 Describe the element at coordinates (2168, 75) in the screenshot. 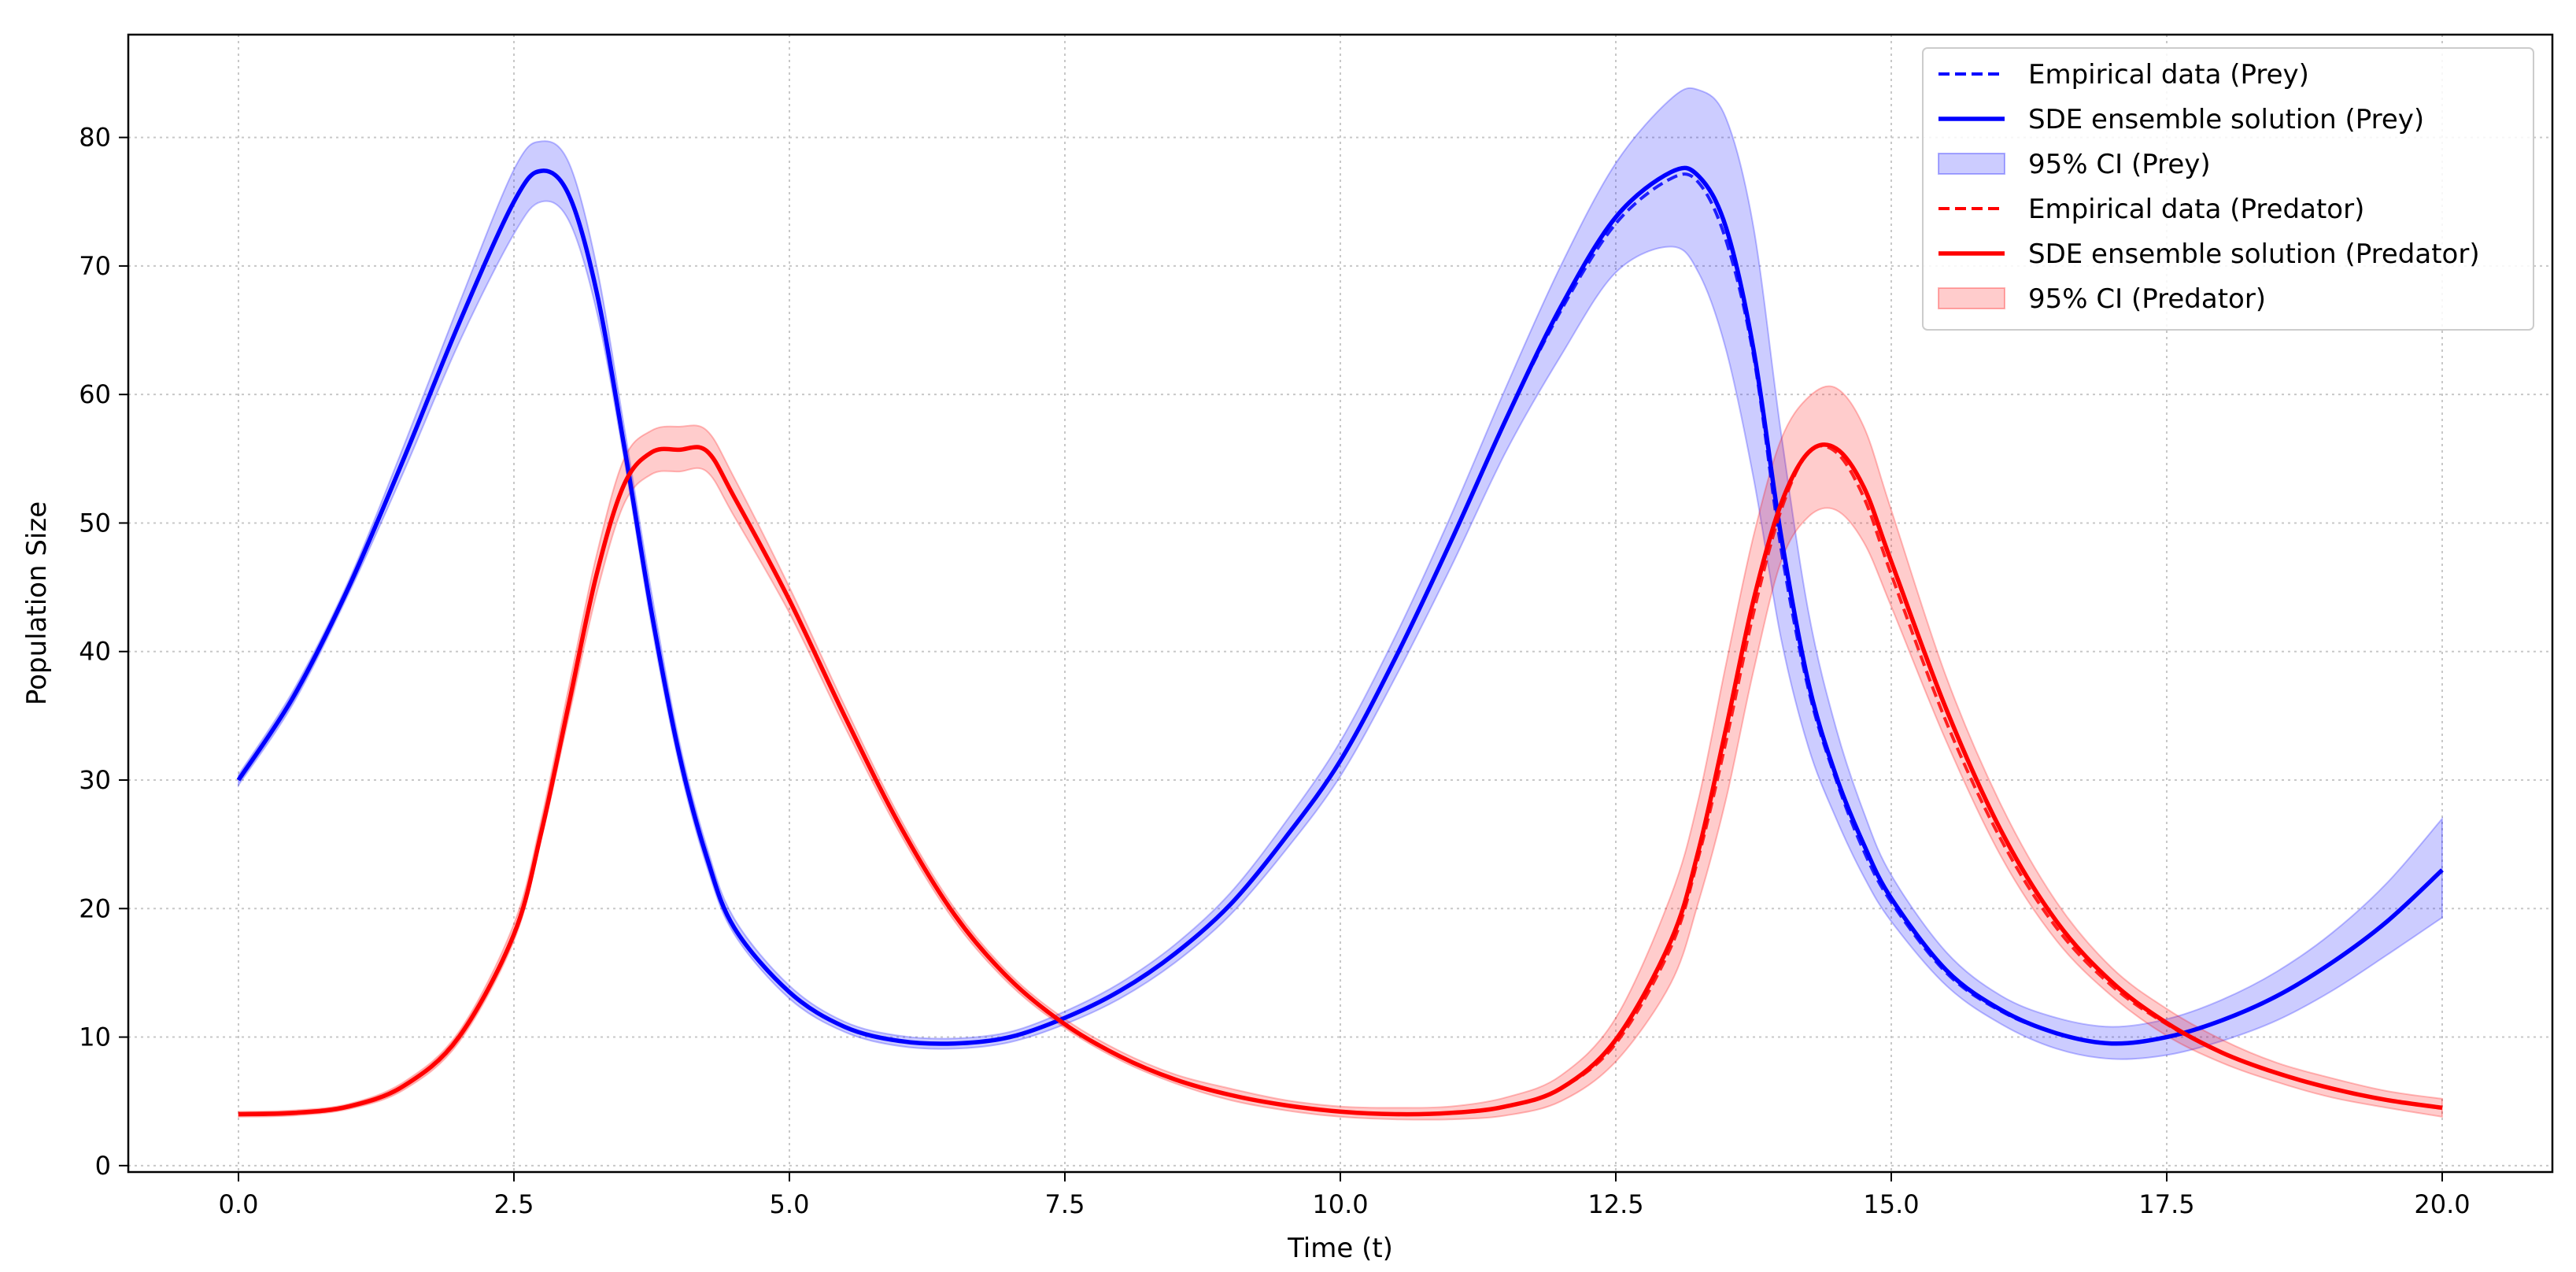

I see `legend-label: Empirical data (Prey)` at that location.